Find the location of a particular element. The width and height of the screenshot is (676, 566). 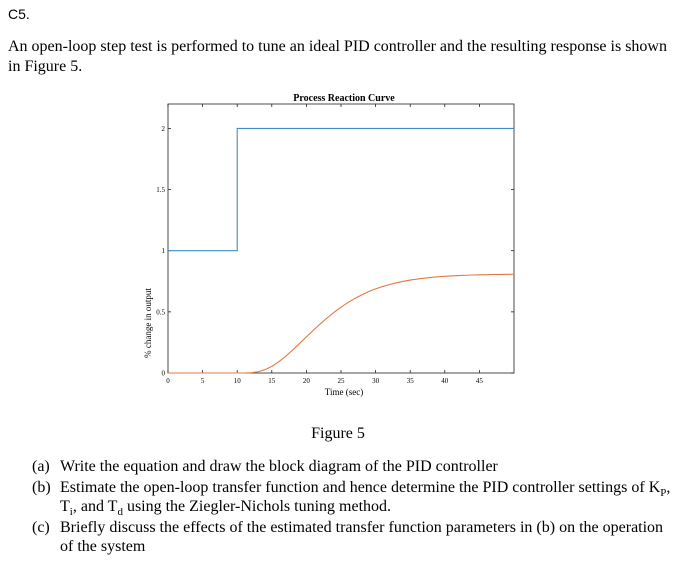

y-tick-label: 1 is located at coordinates (164, 251).